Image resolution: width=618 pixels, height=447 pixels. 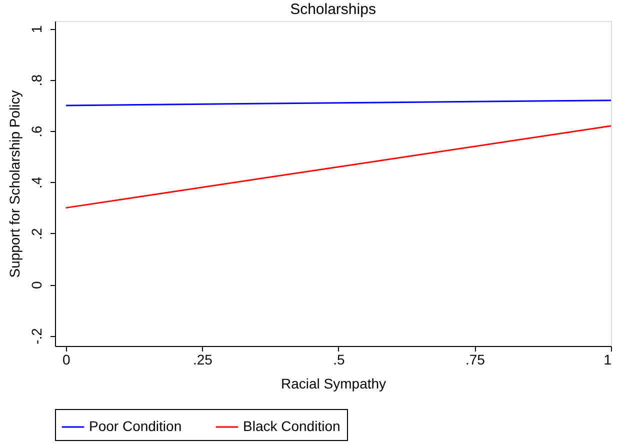 I want to click on y-tick-label: 0, so click(x=36, y=284).